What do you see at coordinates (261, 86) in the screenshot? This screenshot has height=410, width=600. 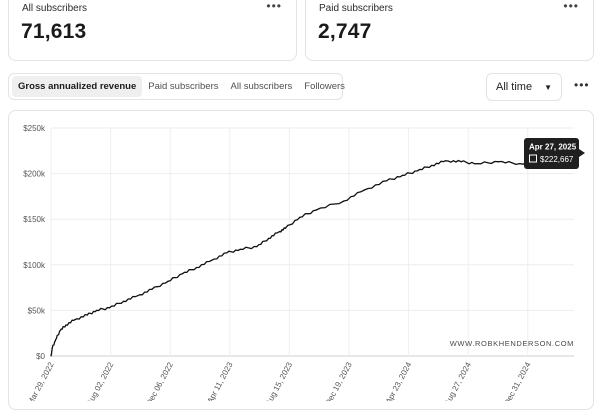 I see `tab-all-subscribers: All subscribers` at bounding box center [261, 86].